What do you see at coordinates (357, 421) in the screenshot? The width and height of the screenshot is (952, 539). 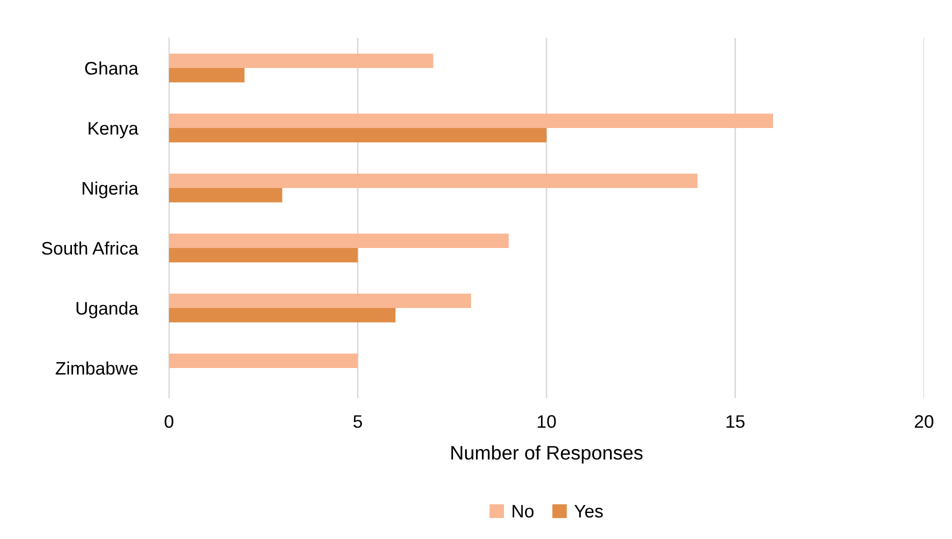 I see `x-tick-label: 5` at bounding box center [357, 421].